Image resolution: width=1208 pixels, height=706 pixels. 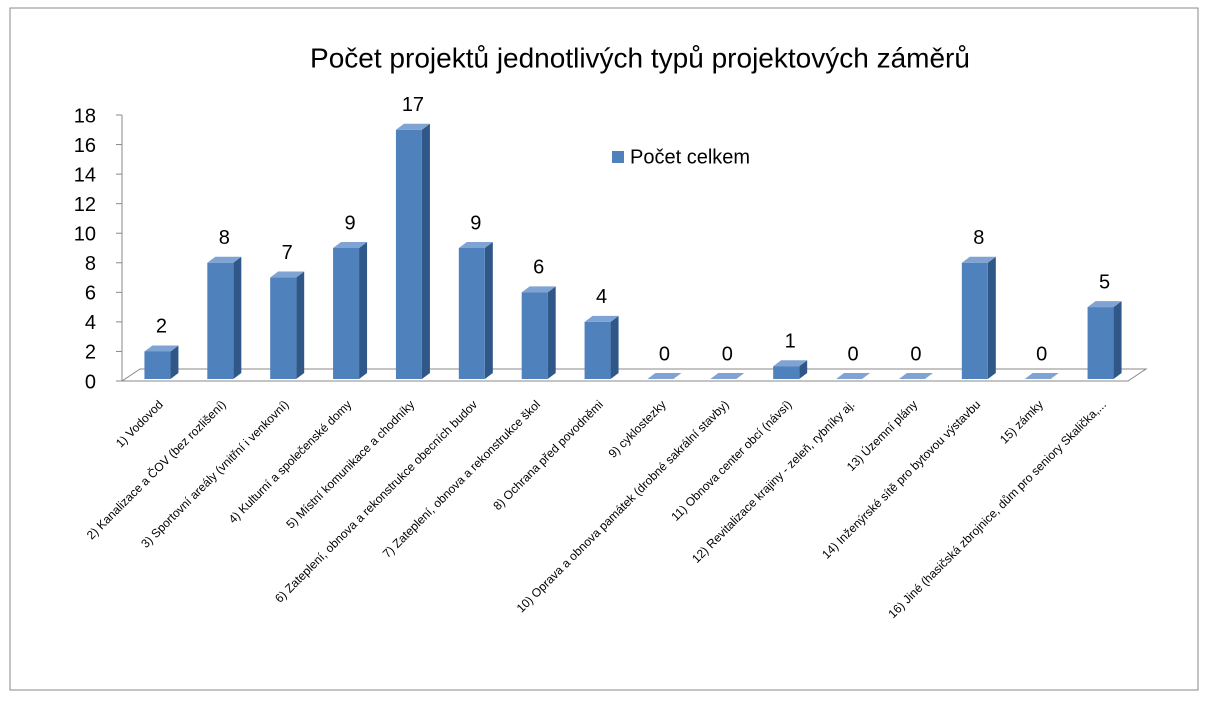 I want to click on data-label: 7, so click(x=287, y=253).